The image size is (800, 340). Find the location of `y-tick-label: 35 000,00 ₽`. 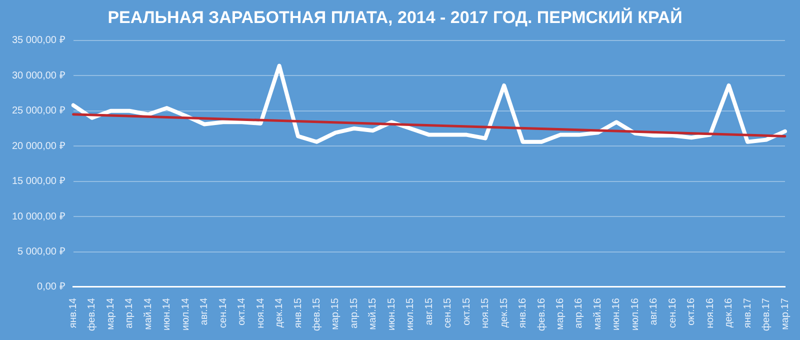

y-tick-label: 35 000,00 ₽ is located at coordinates (39, 40).